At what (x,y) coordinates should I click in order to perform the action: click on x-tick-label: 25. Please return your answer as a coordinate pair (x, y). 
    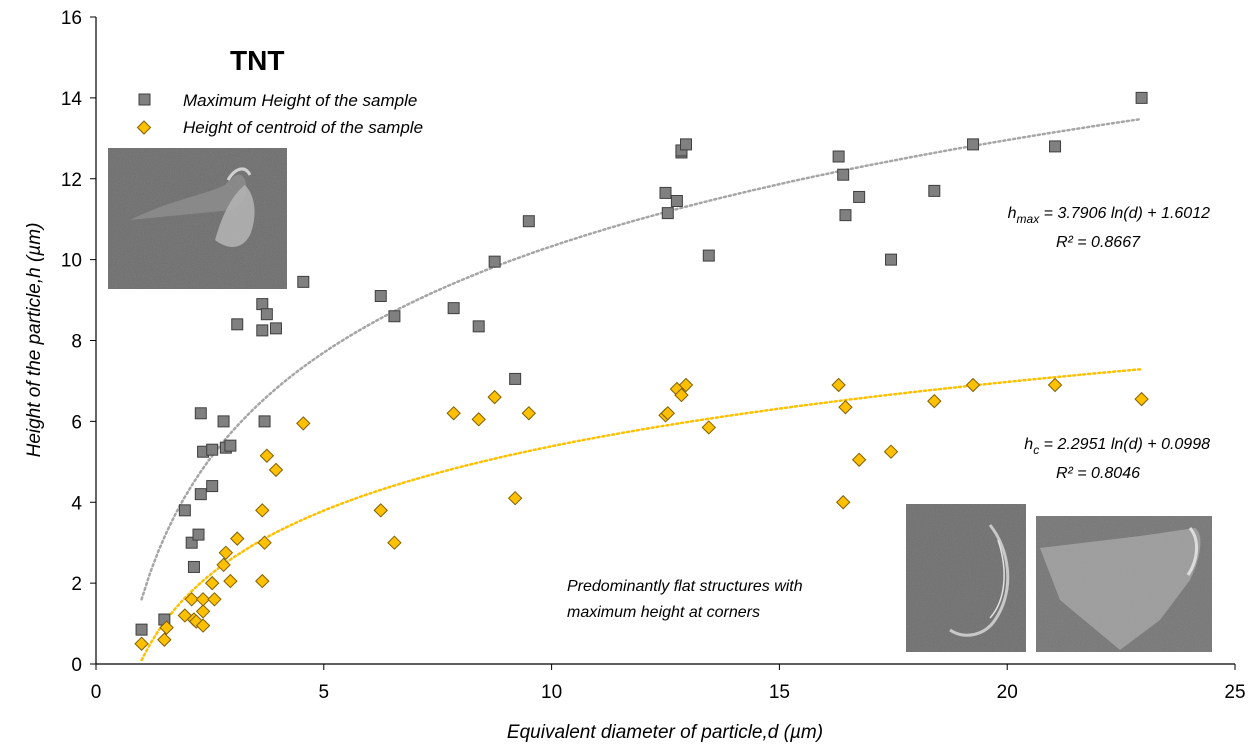
    Looking at the image, I should click on (1234, 692).